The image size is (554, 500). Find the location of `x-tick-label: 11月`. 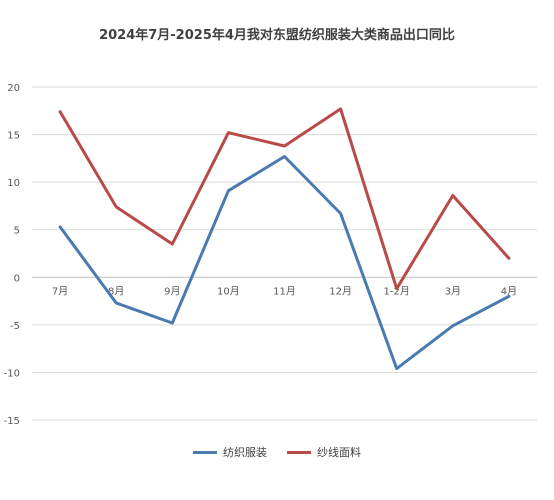

x-tick-label: 11月 is located at coordinates (284, 291).